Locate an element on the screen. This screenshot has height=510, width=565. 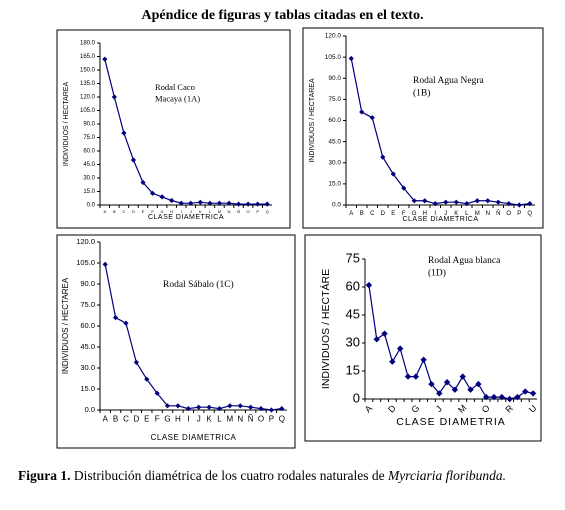
y-tick-label: 45 is located at coordinates (353, 313).